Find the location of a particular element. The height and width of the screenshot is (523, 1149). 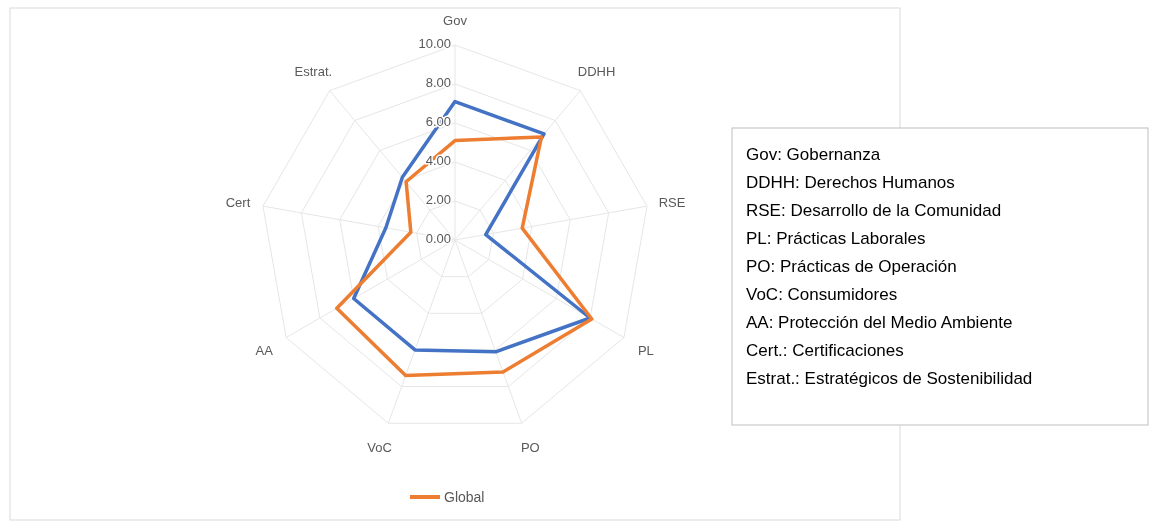

spoke-label: DDHH is located at coordinates (596, 72).